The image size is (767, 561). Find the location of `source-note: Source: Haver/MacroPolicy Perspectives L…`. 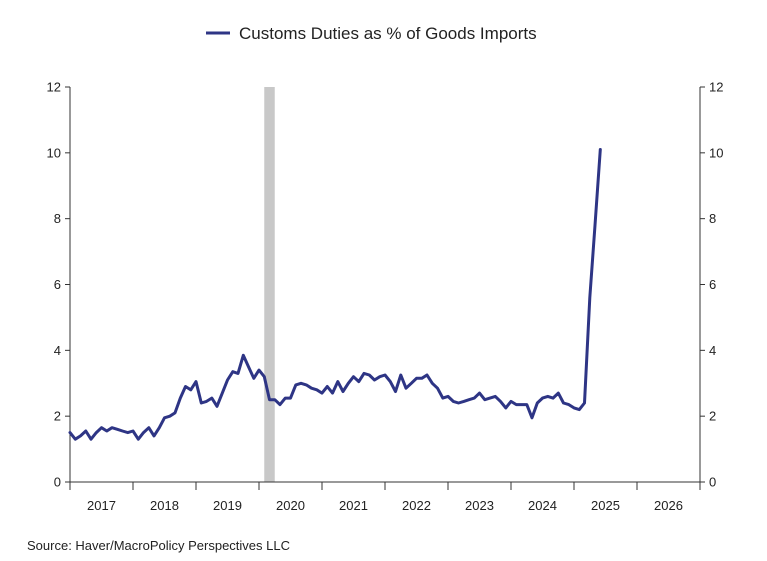

source-note: Source: Haver/MacroPolicy Perspectives L… is located at coordinates (158, 545).